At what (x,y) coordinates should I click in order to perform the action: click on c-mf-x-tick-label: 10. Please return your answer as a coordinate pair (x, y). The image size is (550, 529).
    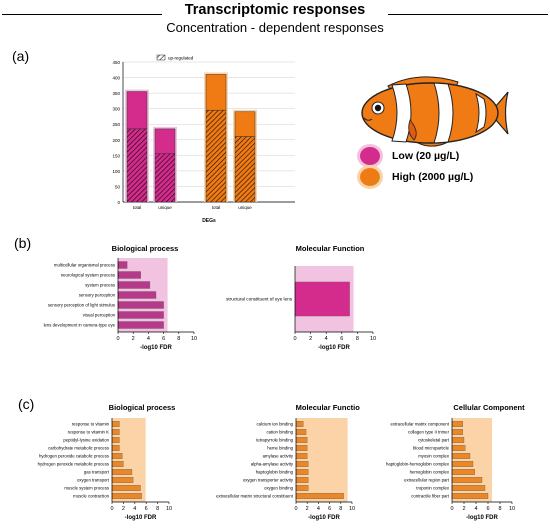
    Looking at the image, I should click on (352, 509).